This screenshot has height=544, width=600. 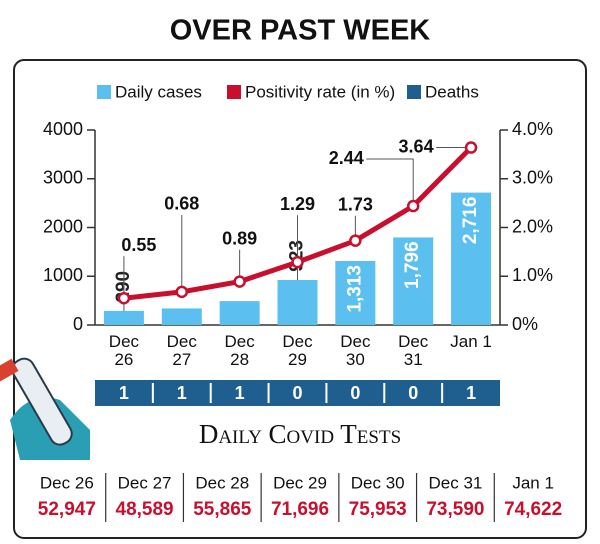 I want to click on tests-value: 52,947, so click(x=67, y=509).